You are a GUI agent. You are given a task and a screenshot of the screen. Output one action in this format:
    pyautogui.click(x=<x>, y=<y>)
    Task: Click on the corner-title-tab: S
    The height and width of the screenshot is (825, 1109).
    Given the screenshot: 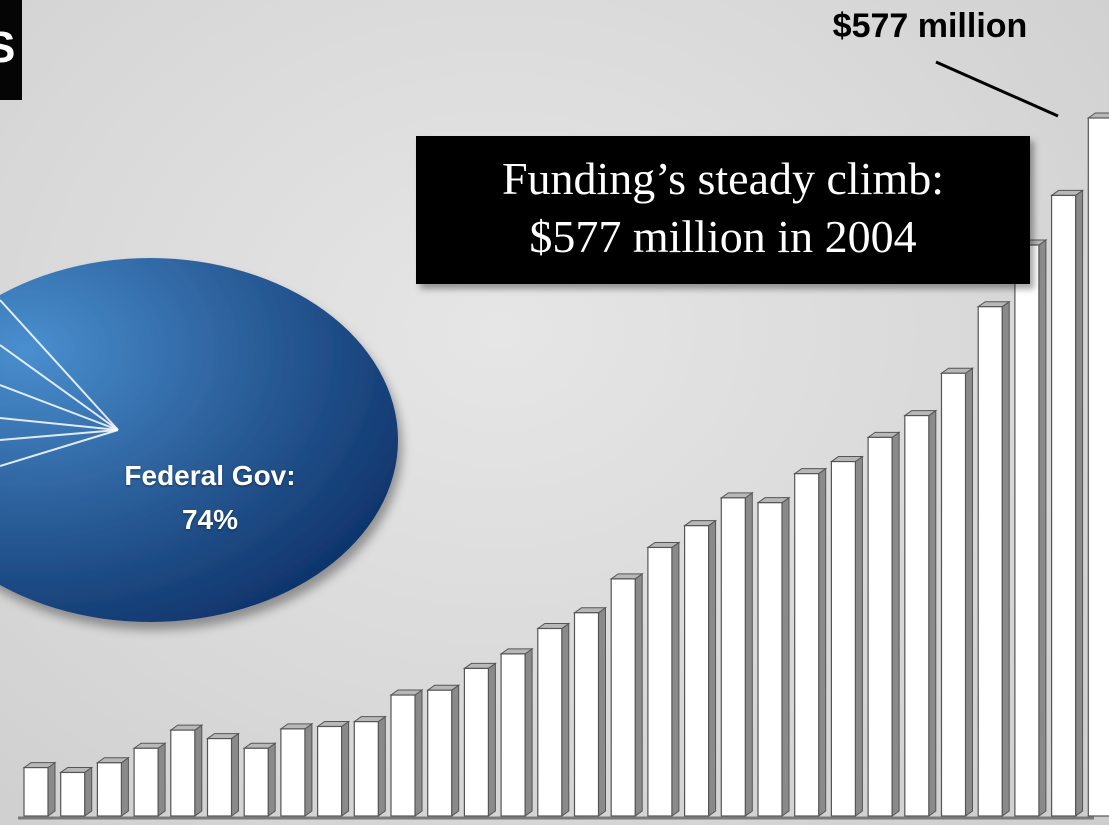 What is the action you would take?
    pyautogui.click(x=11, y=50)
    